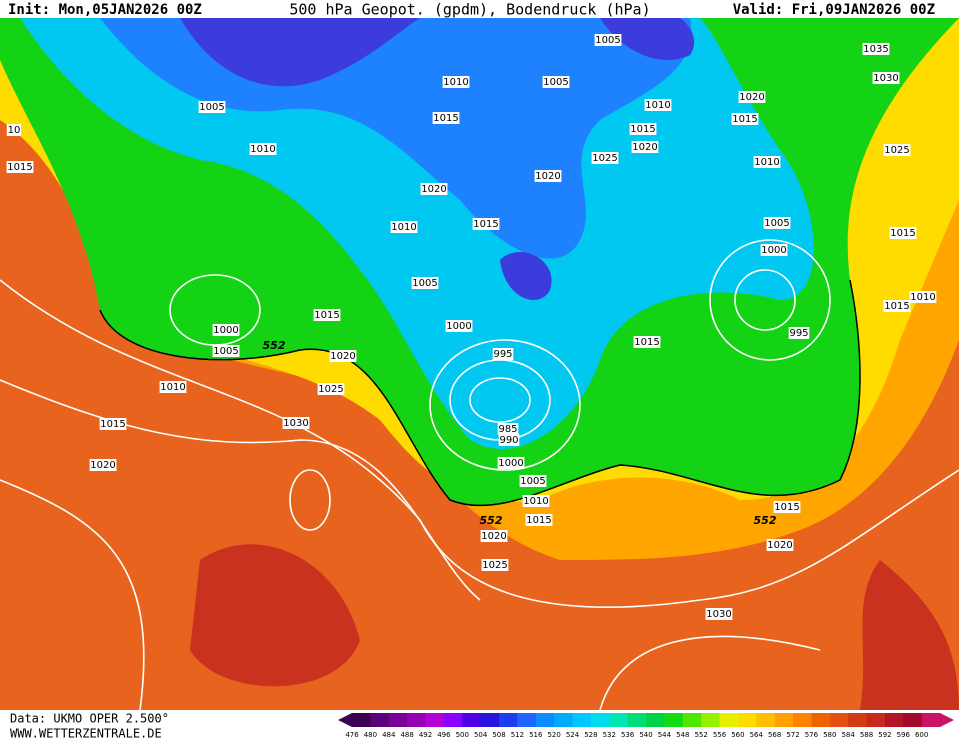  I want to click on isobar-label: 1025, so click(896, 150).